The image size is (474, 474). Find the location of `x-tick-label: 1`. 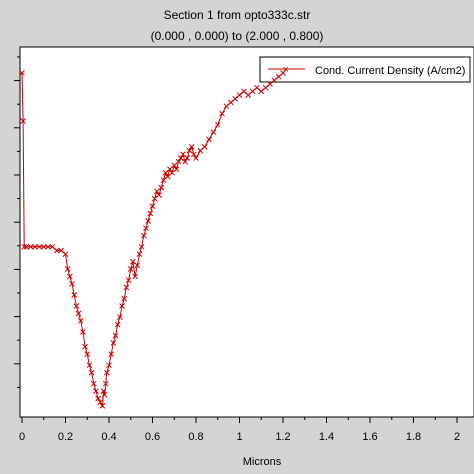

x-tick-label: 1 is located at coordinates (239, 437).